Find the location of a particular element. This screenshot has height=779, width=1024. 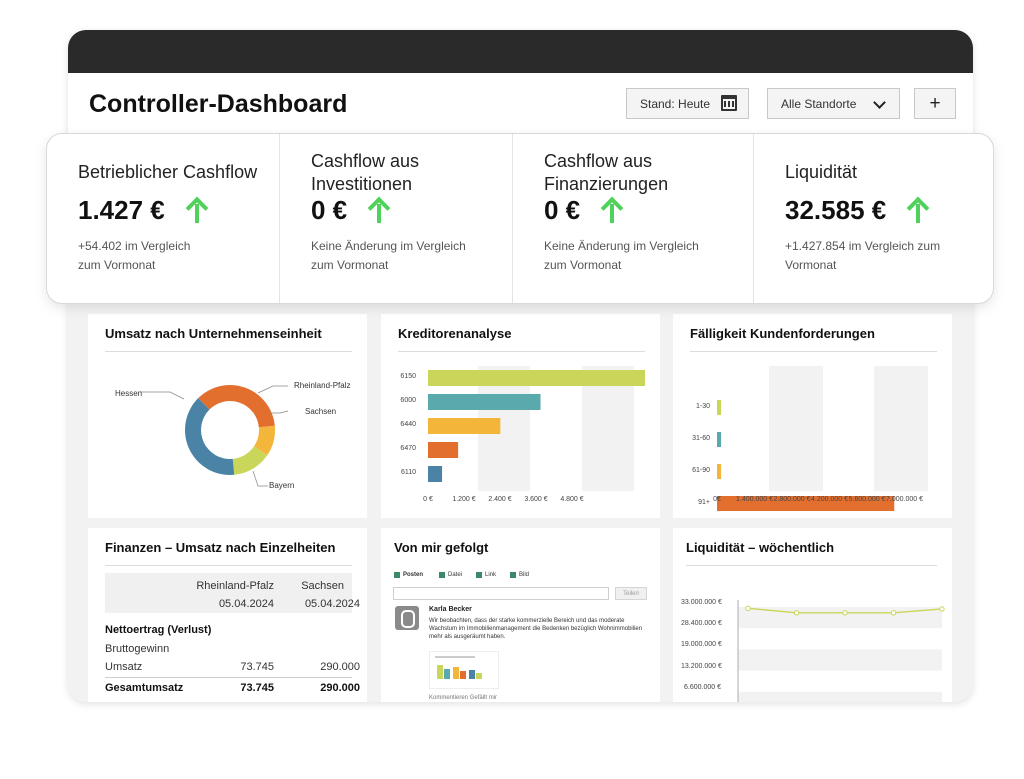

bar-91+ is located at coordinates (806, 503).